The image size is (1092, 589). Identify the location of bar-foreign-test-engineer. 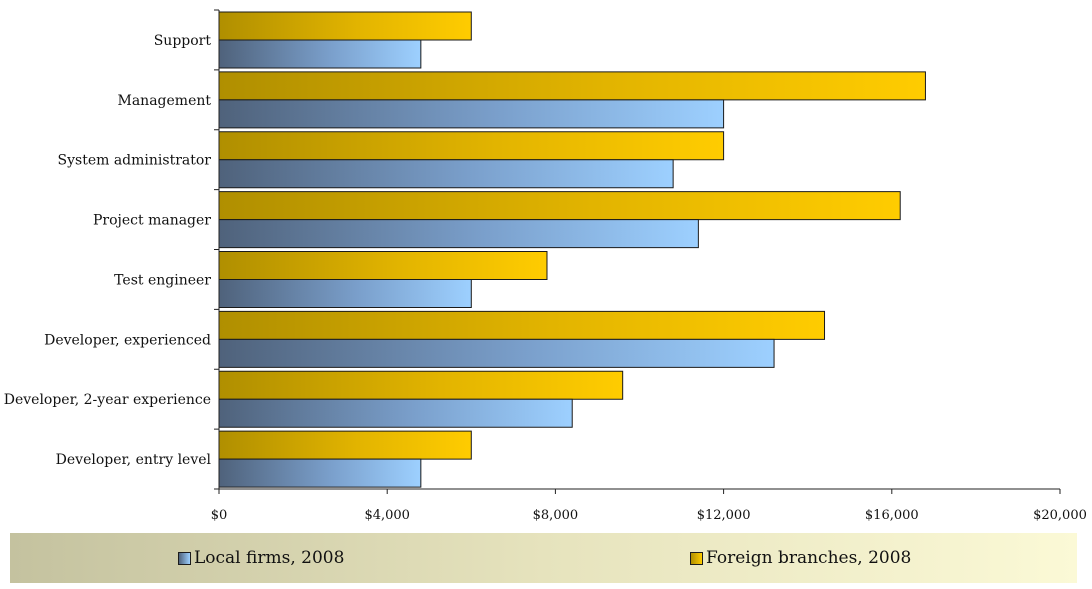
(383, 265).